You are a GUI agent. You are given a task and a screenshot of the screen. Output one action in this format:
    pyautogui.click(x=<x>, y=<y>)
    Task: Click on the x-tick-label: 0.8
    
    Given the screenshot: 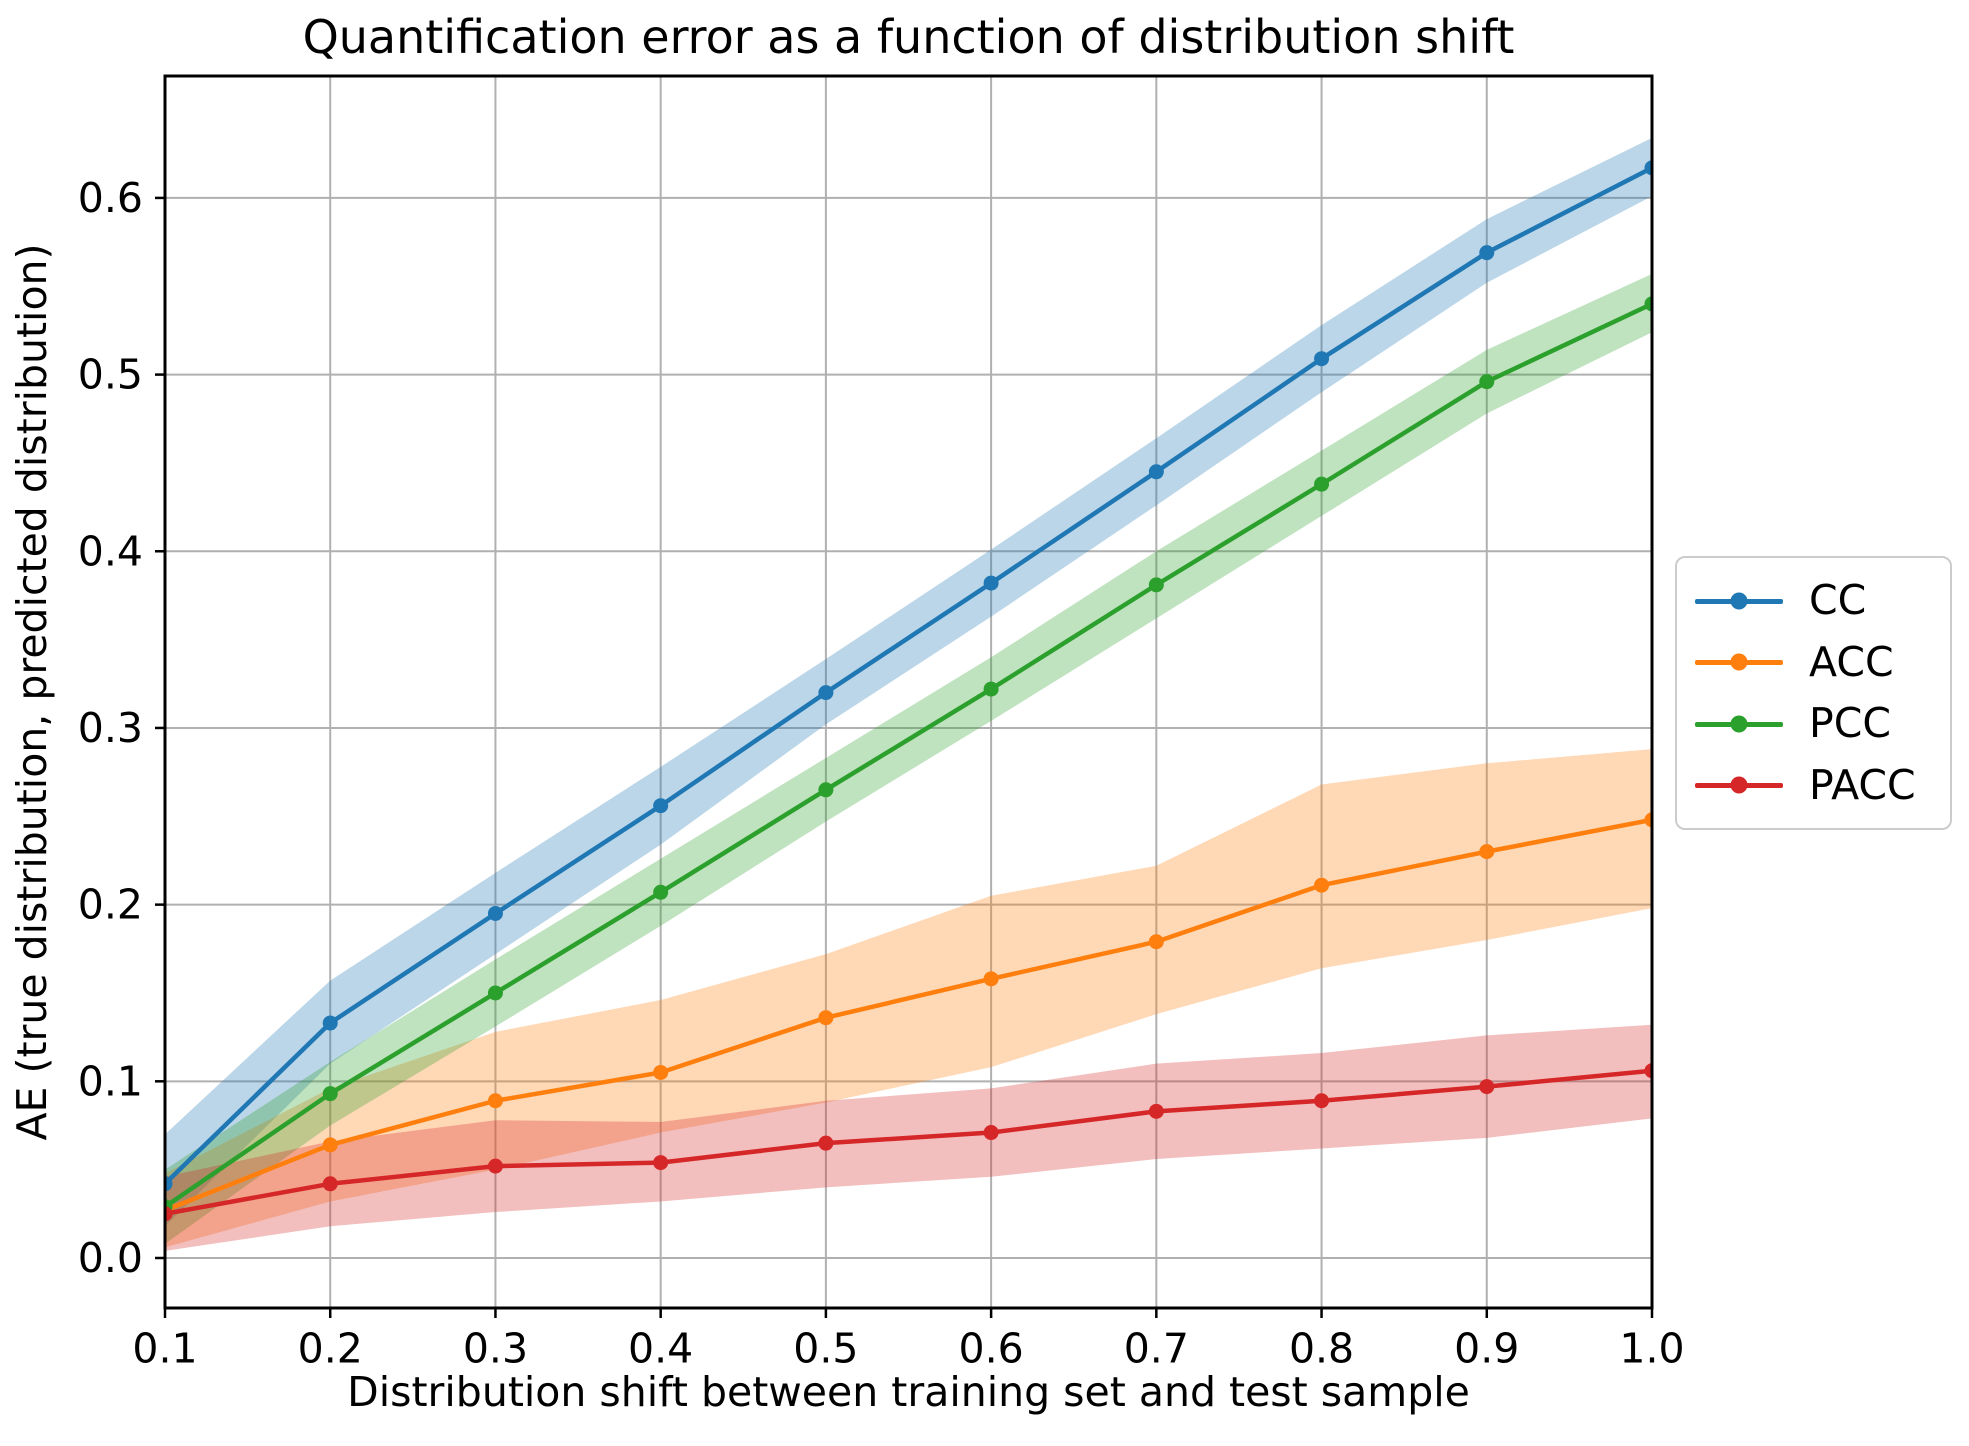 What is the action you would take?
    pyautogui.click(x=1321, y=1348)
    